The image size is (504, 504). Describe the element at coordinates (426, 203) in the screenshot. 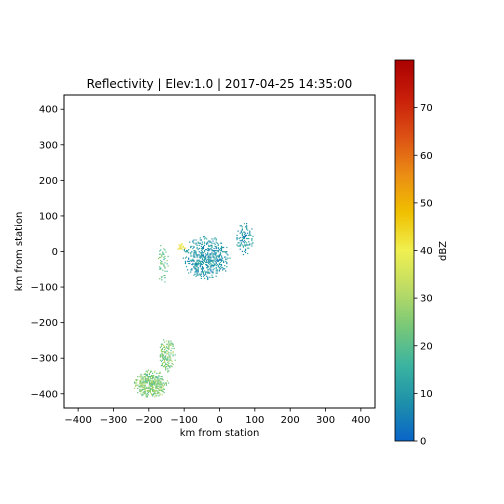

I see `colorbar-tick-label: 50` at that location.